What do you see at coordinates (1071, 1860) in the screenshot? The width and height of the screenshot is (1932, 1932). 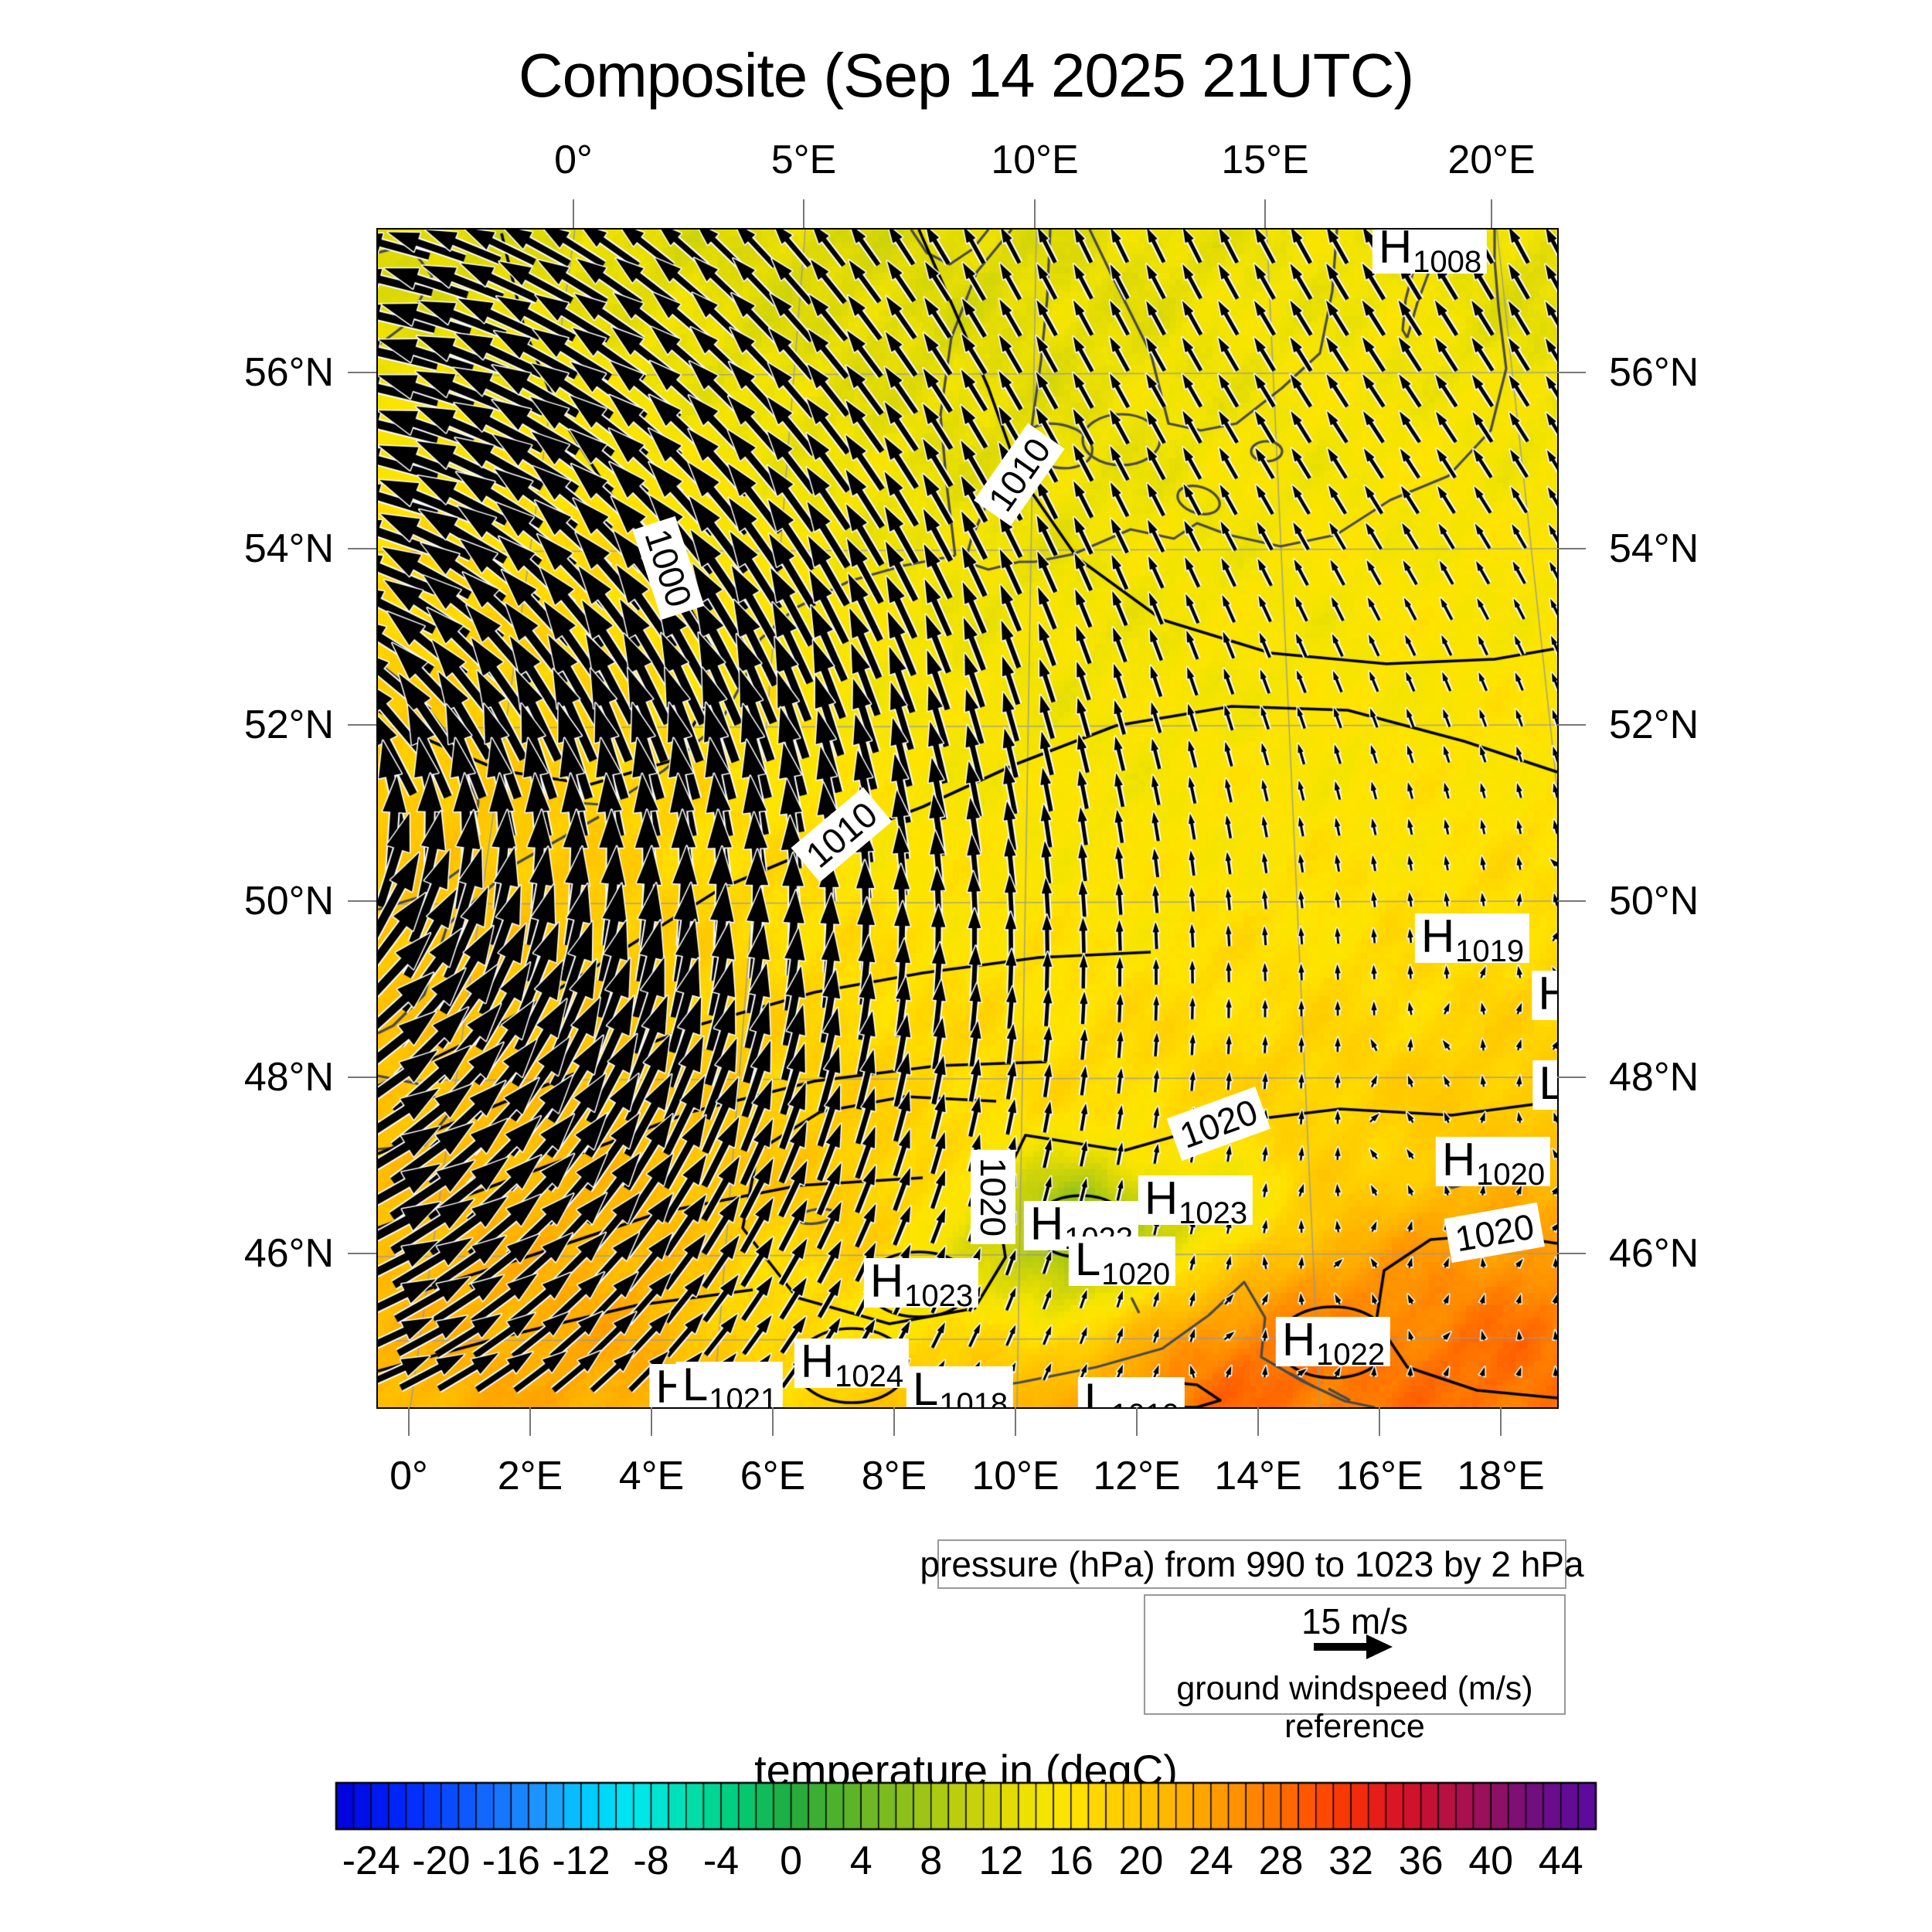 I see `colorbar-tick-16: 16` at bounding box center [1071, 1860].